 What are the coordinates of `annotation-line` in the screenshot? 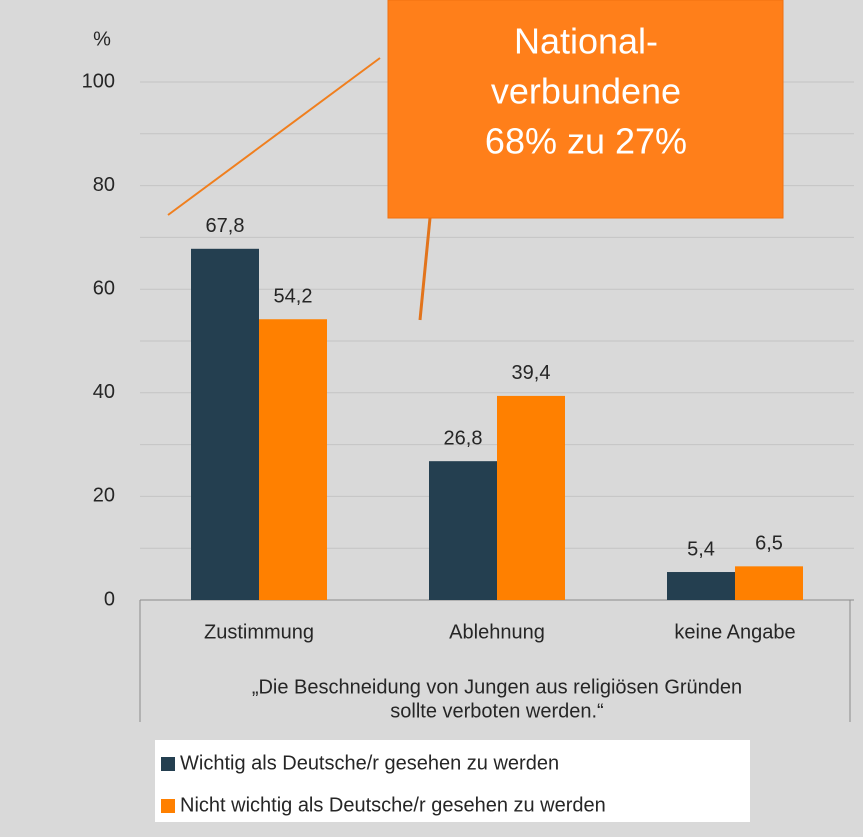 It's located at (274, 136).